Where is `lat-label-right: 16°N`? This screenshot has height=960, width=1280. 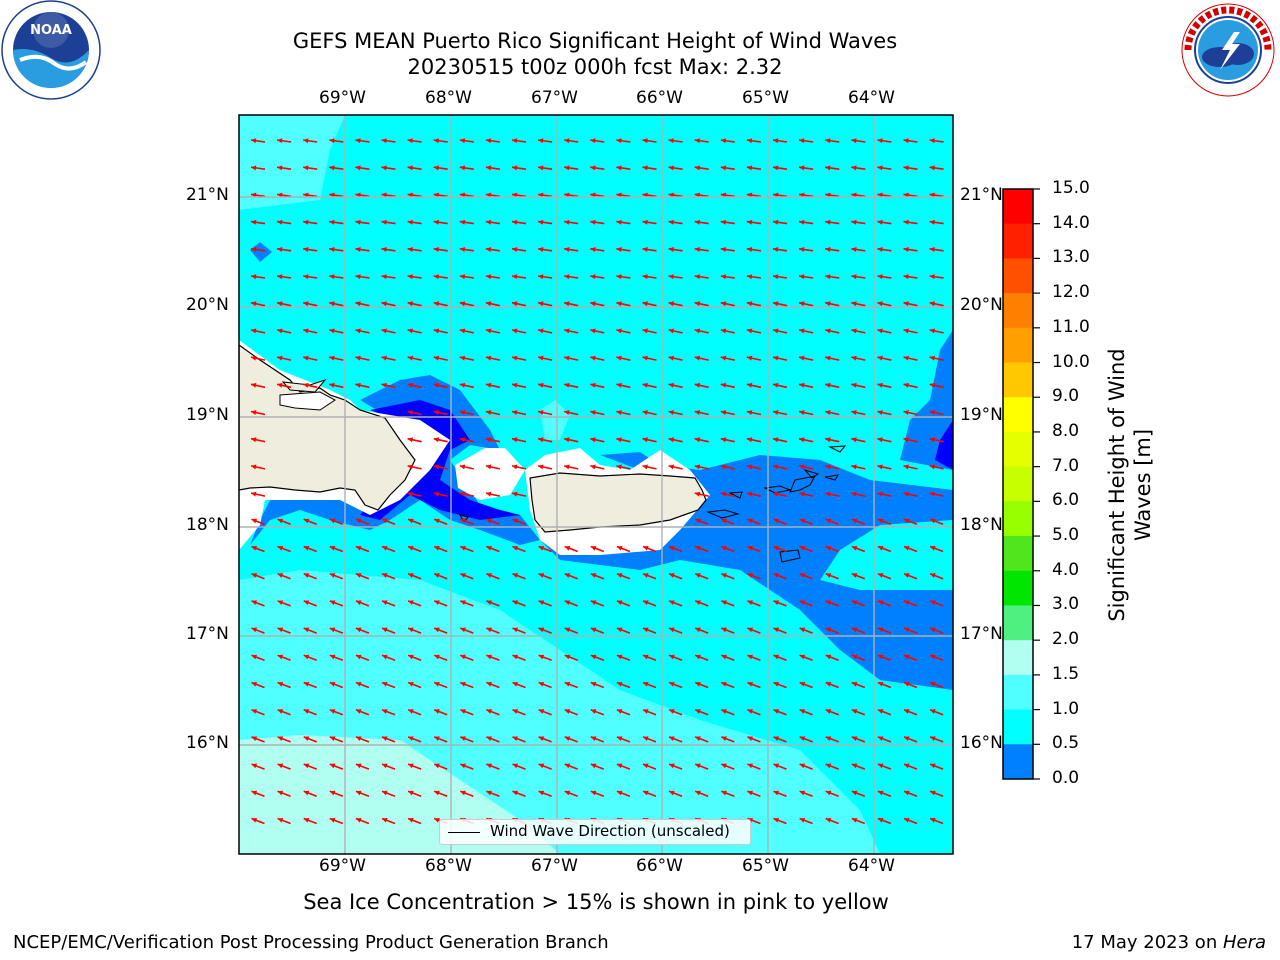 lat-label-right: 16°N is located at coordinates (981, 743).